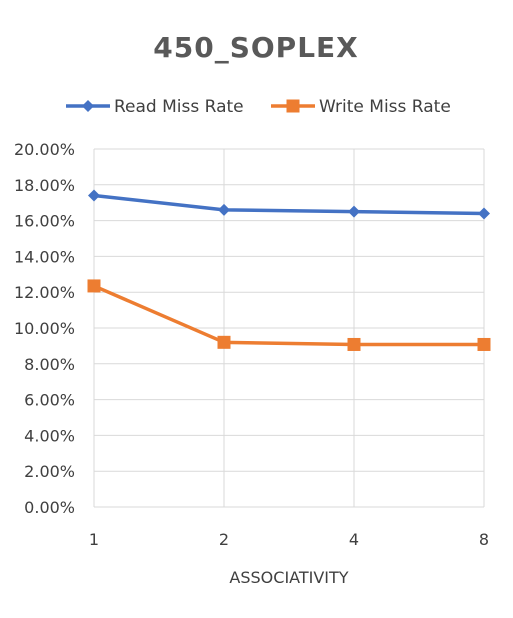  I want to click on x-tick-label: 1, so click(94, 539).